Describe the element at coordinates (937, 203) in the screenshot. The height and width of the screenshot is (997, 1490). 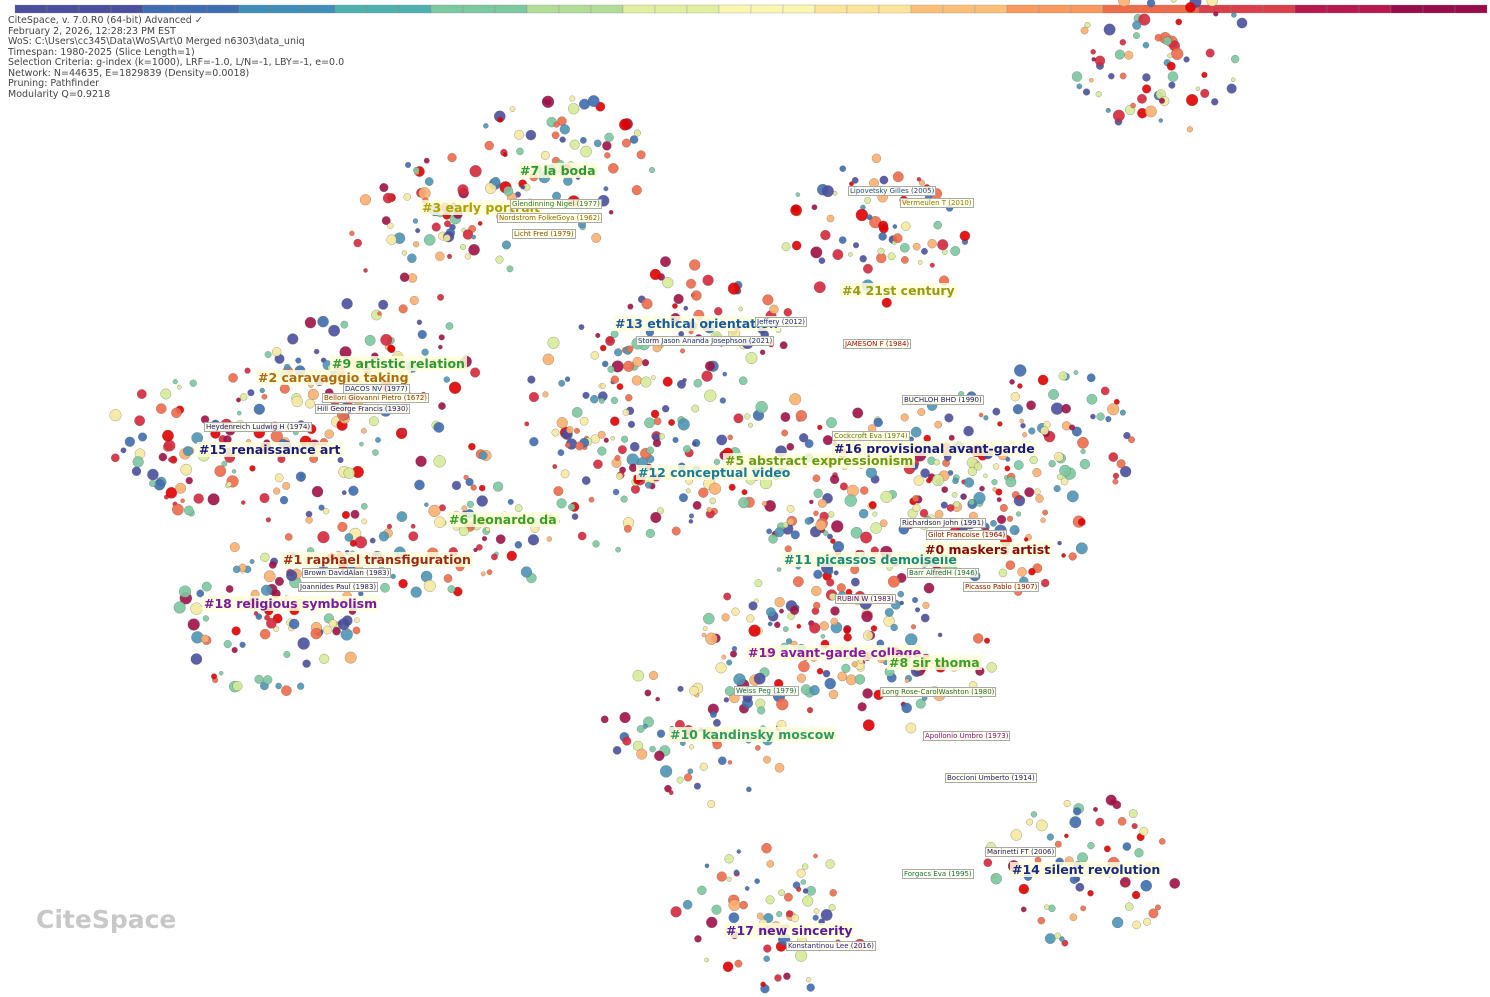
I see `reference-label: Vermeulen T (2010)` at that location.